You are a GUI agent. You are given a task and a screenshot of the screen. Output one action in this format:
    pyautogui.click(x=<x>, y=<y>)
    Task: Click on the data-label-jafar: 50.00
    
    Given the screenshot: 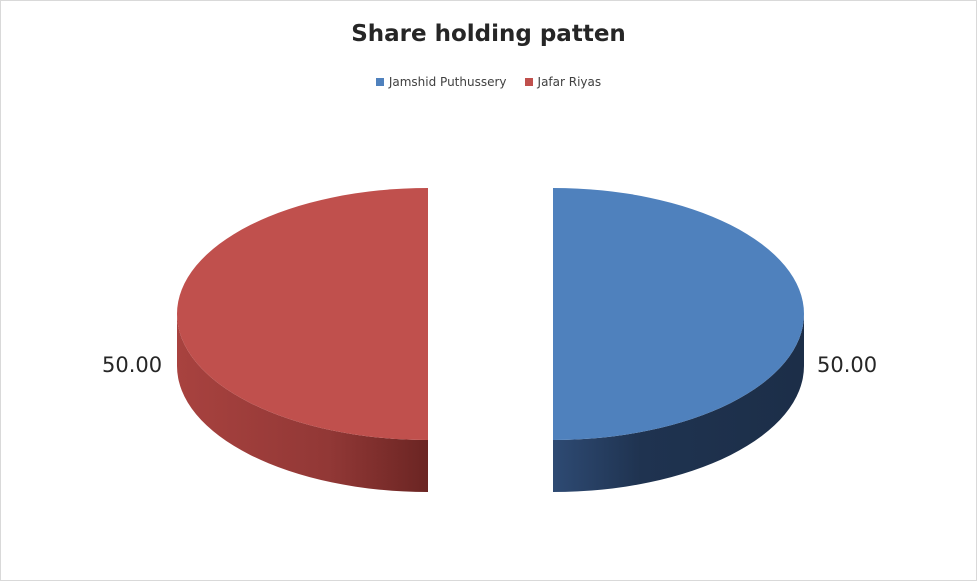 What is the action you would take?
    pyautogui.click(x=132, y=365)
    